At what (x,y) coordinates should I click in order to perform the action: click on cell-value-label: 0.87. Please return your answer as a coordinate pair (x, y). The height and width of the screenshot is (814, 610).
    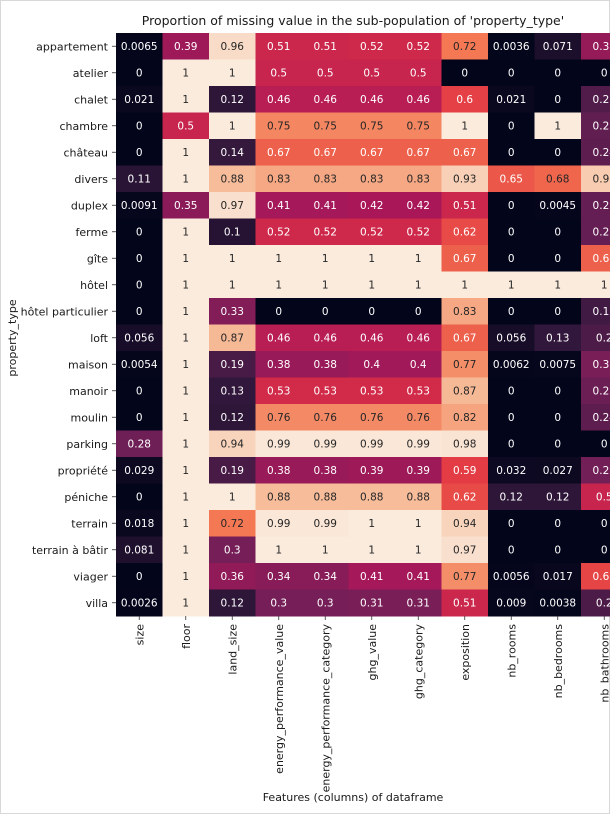
    Looking at the image, I should click on (464, 392).